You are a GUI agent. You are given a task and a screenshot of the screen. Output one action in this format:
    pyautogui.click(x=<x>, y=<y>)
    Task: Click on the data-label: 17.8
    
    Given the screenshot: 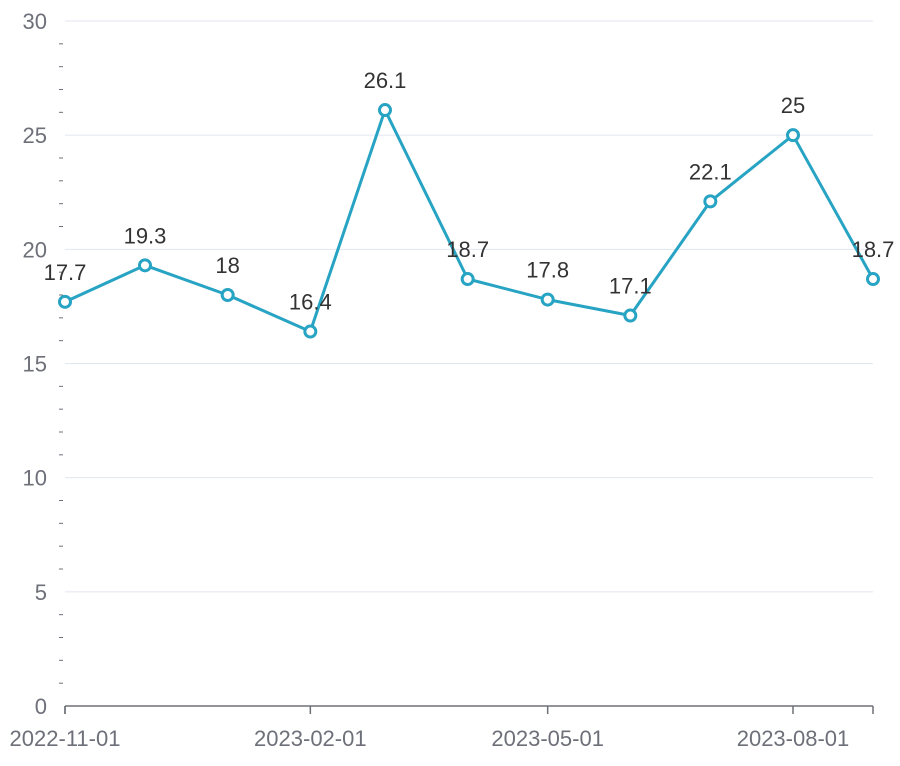 What is the action you would take?
    pyautogui.click(x=547, y=270)
    